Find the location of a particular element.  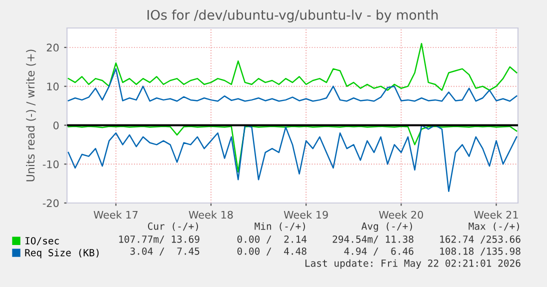

y-tick-label: 20 is located at coordinates (52, 48).